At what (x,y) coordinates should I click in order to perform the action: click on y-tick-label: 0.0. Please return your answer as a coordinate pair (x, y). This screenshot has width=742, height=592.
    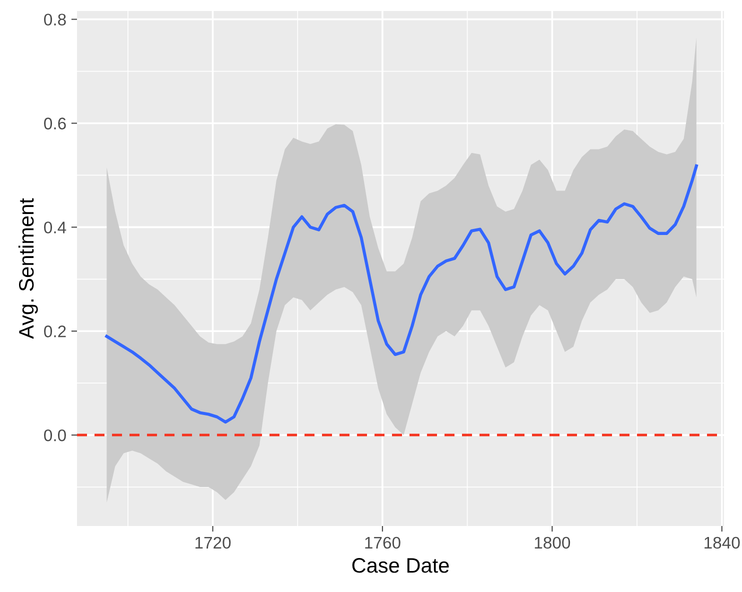
    Looking at the image, I should click on (55, 435).